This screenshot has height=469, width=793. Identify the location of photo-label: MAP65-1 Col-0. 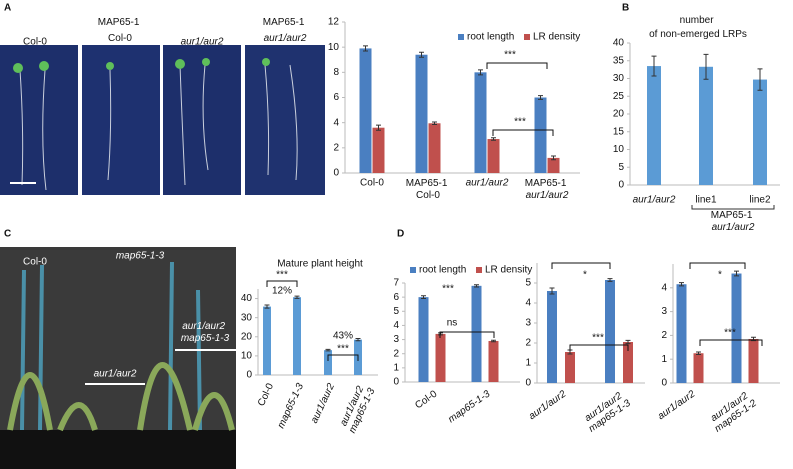
(120, 30).